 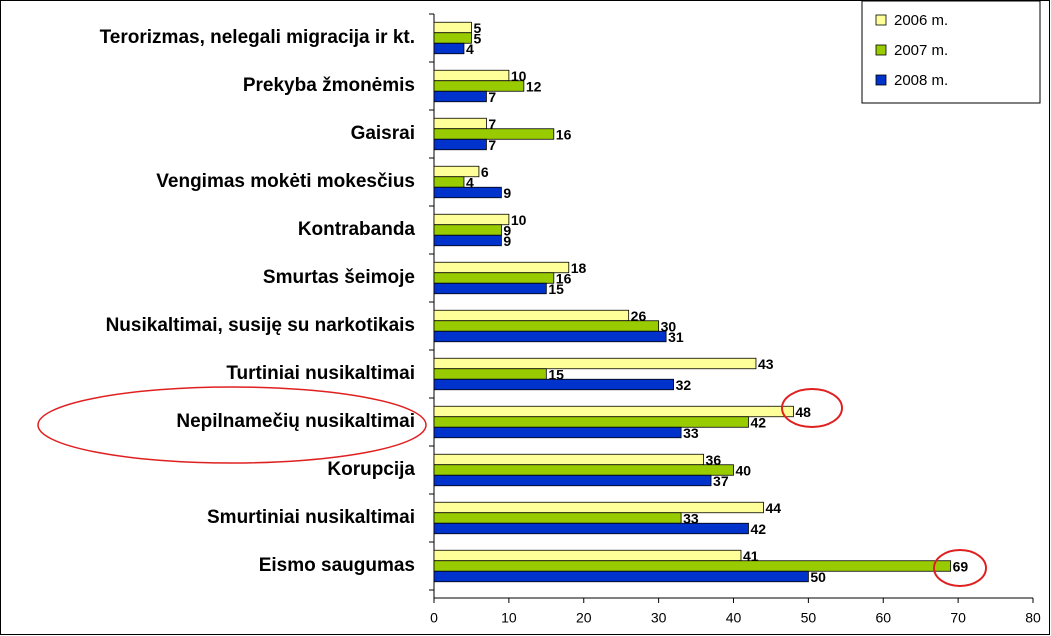 What do you see at coordinates (357, 229) in the screenshot?
I see `y-tick-label: Kontrabanda` at bounding box center [357, 229].